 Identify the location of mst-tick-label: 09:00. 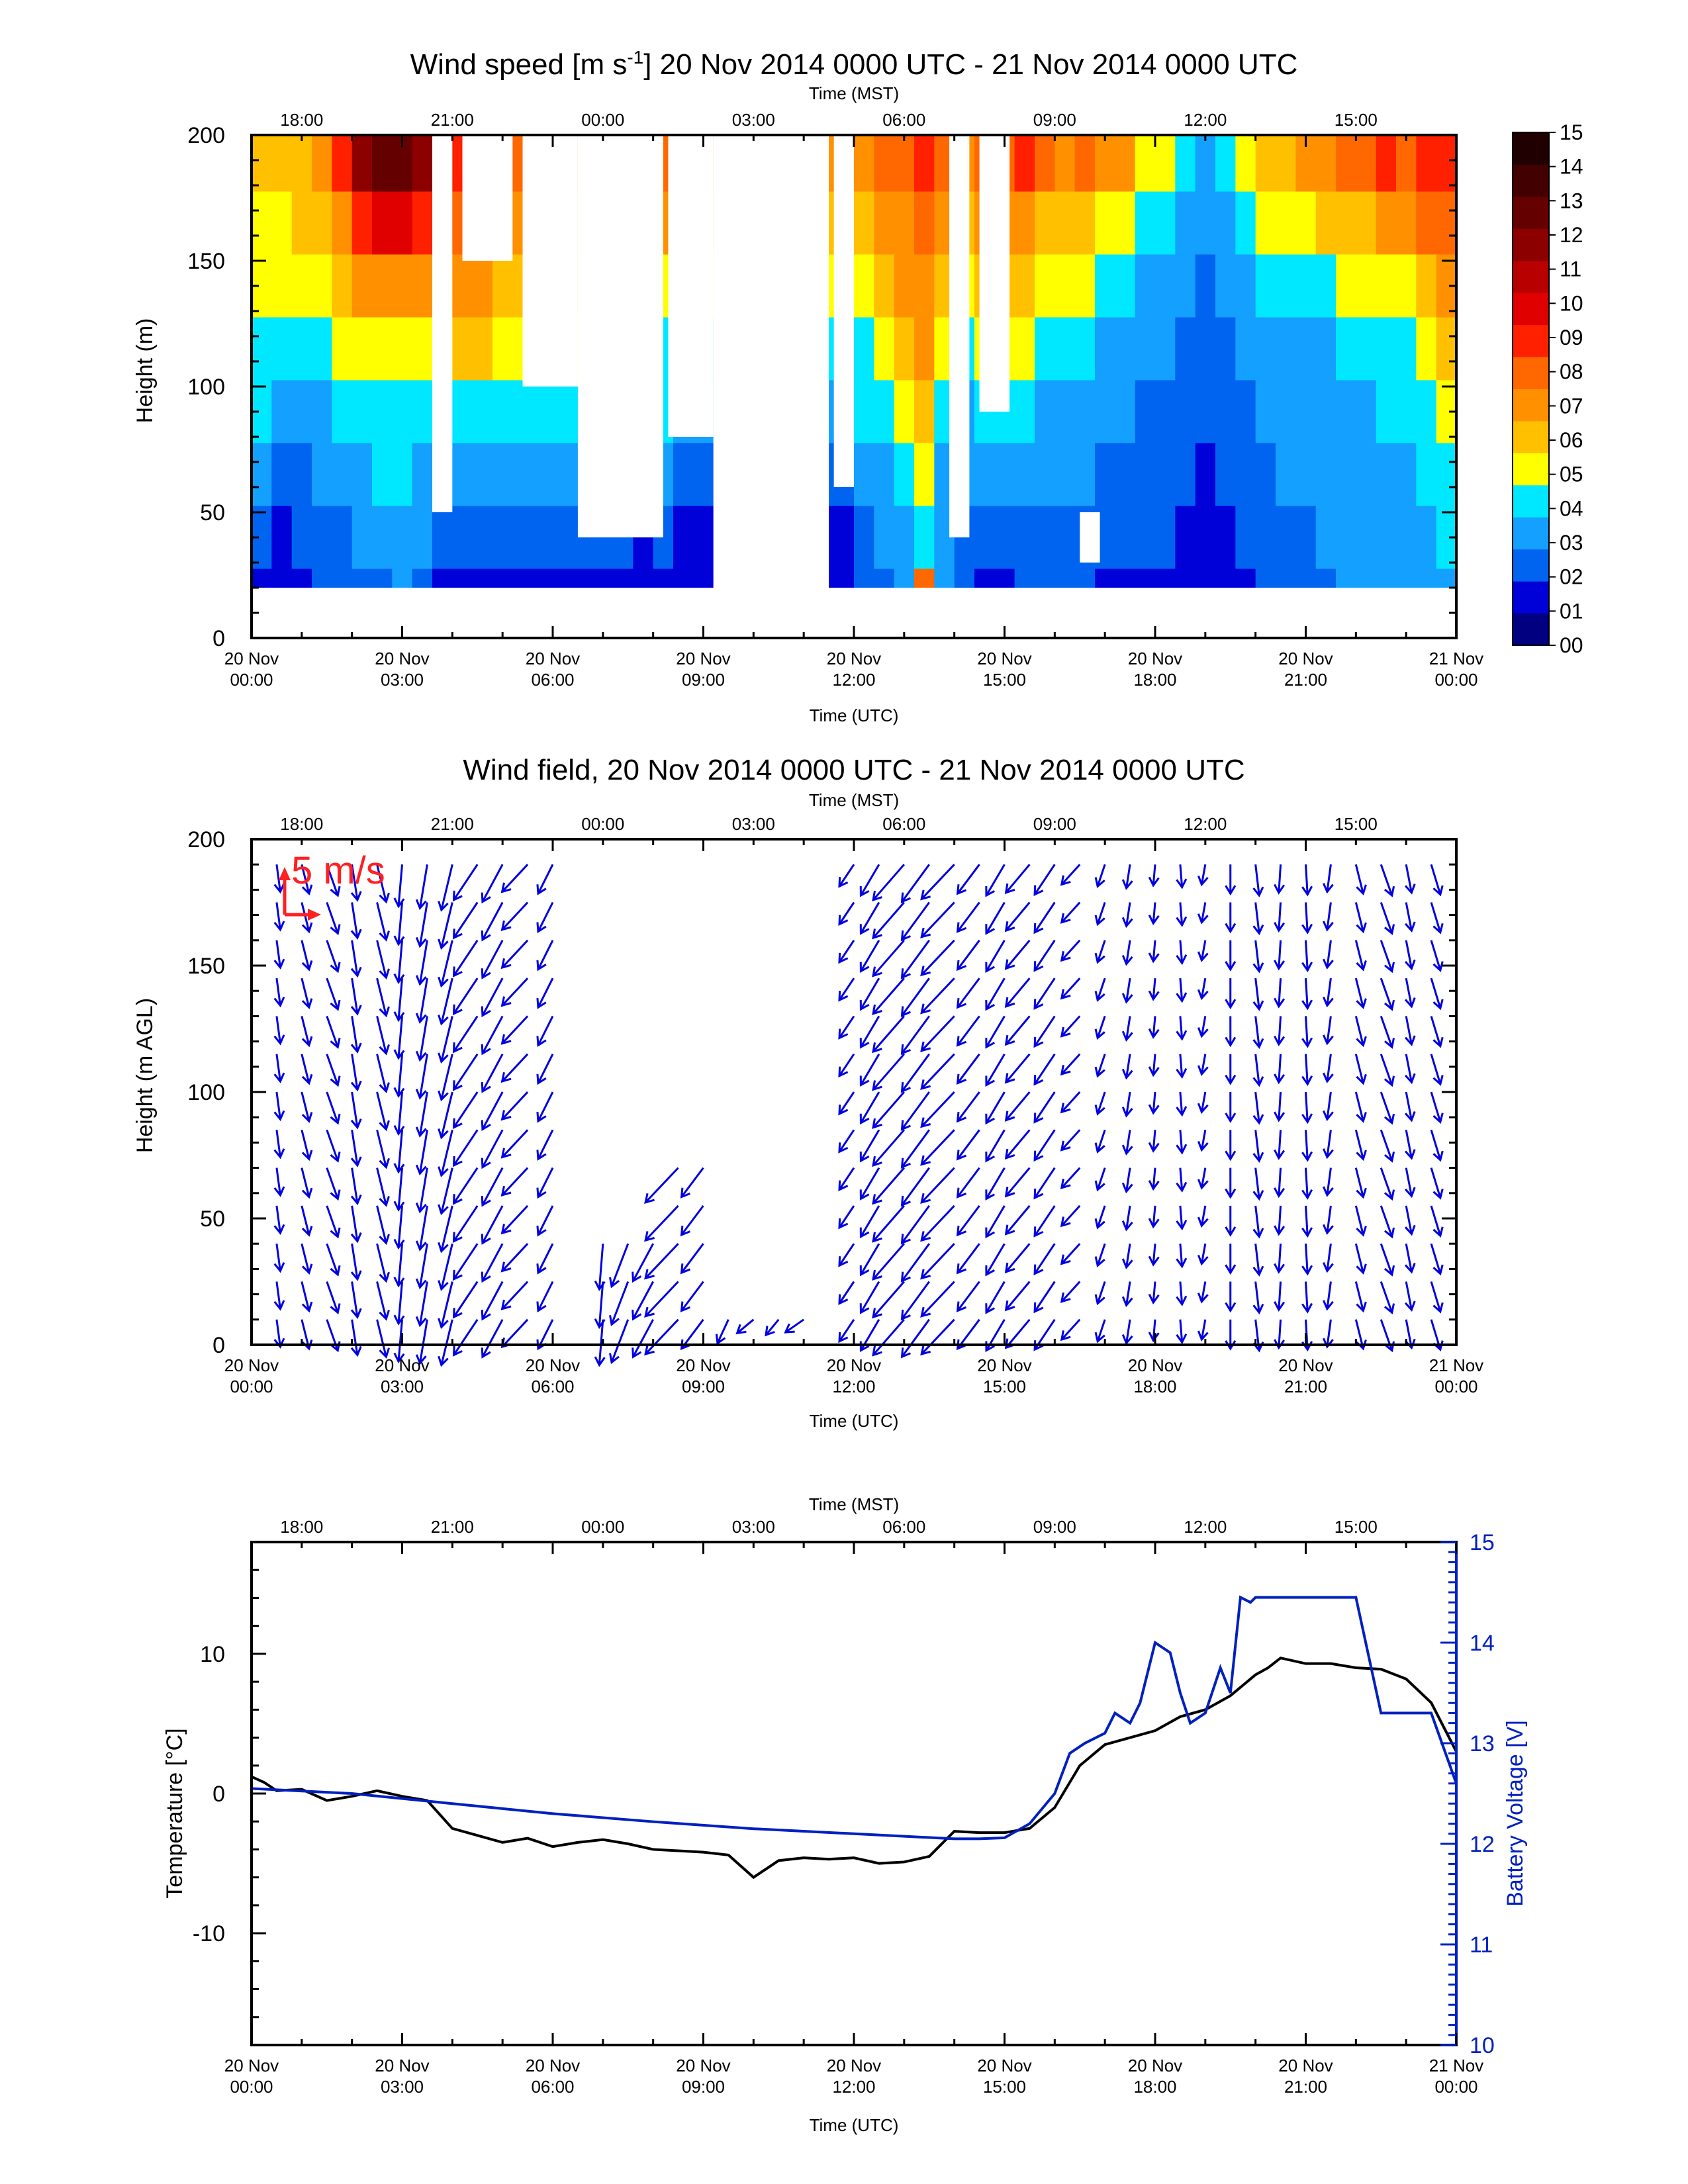
(1054, 120).